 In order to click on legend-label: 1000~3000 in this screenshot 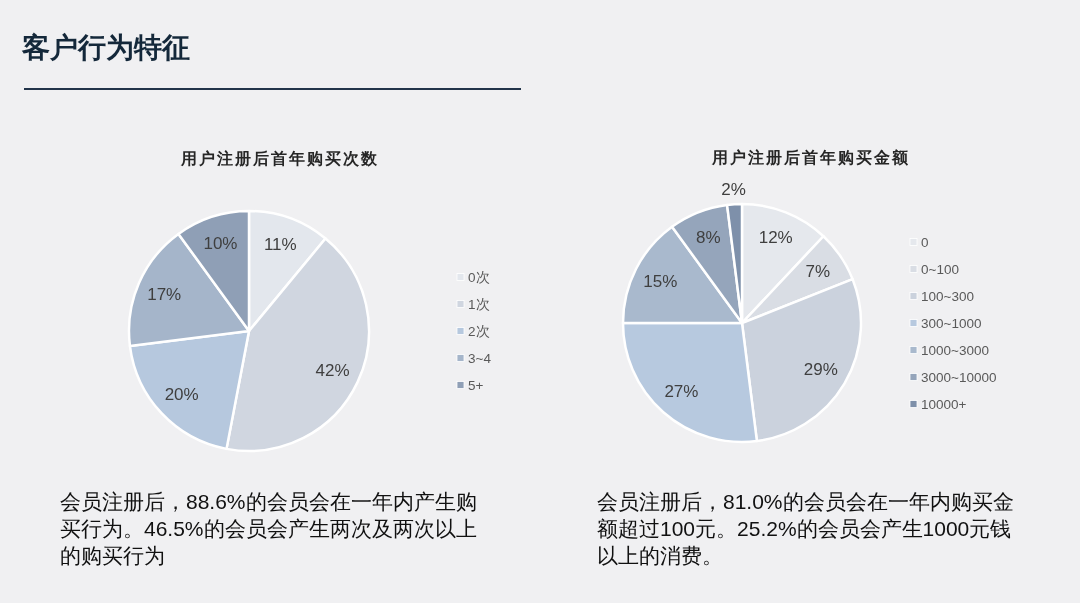, I will do `click(955, 350)`.